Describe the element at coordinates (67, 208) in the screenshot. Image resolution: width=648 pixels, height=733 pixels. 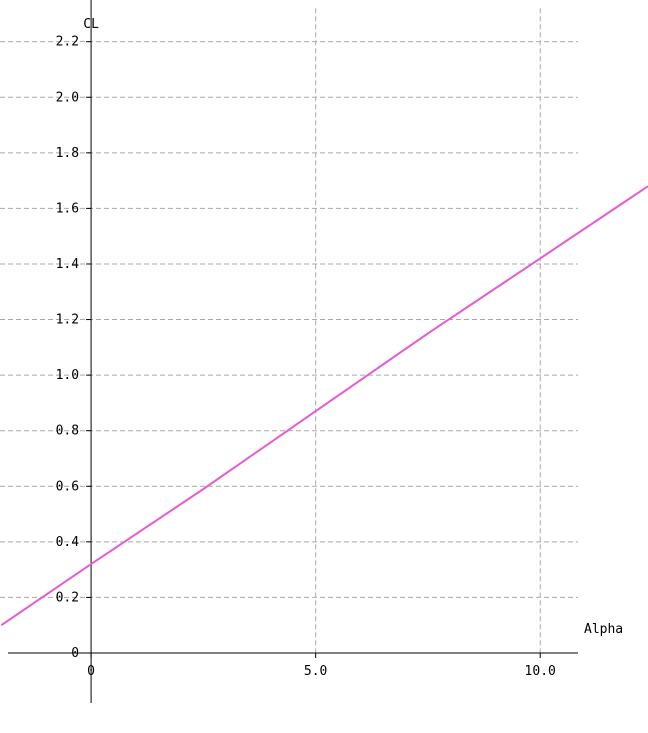
I see `y-tick-label: 1.6` at that location.